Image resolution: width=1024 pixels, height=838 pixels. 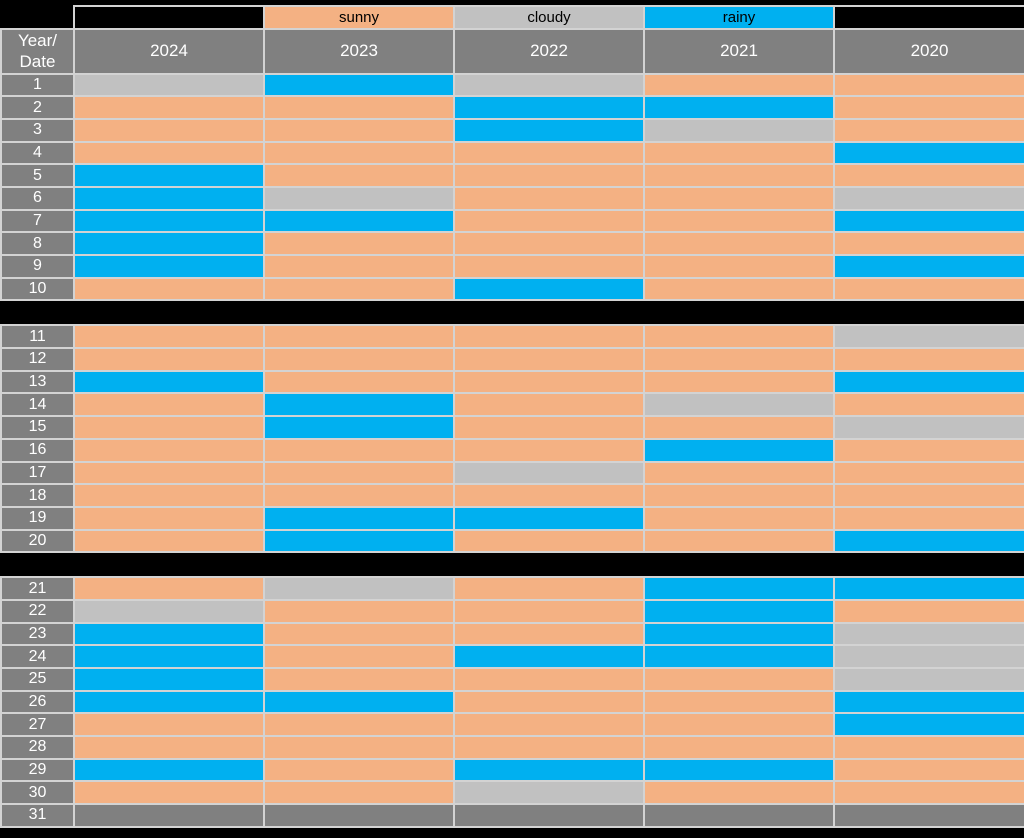 What do you see at coordinates (739, 51) in the screenshot?
I see `year-header-2021: 2021` at bounding box center [739, 51].